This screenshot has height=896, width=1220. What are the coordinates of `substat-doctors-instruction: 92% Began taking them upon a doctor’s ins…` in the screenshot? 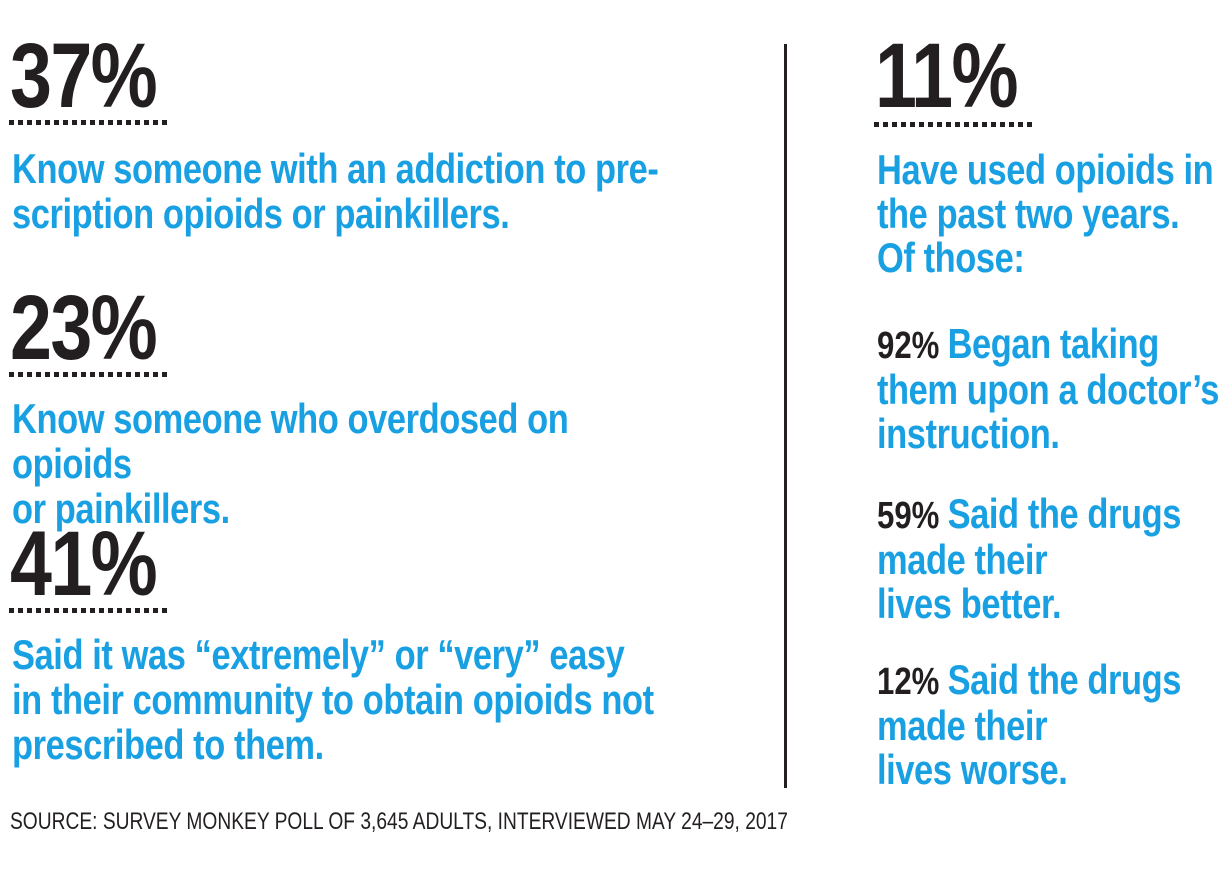 It's located at (1048, 389).